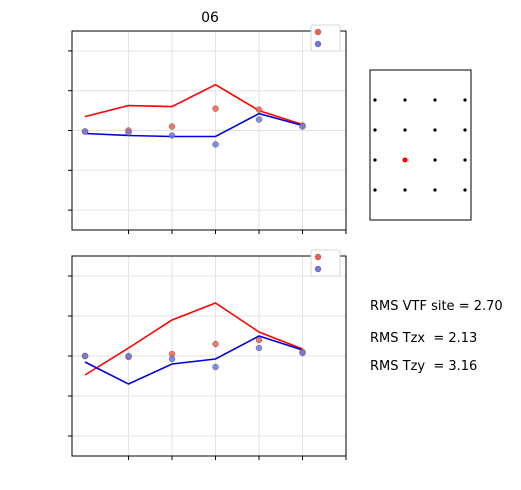 The width and height of the screenshot is (521, 490). Describe the element at coordinates (423, 338) in the screenshot. I see `rms-tzx-label: RMS Tzx = 2.13` at that location.